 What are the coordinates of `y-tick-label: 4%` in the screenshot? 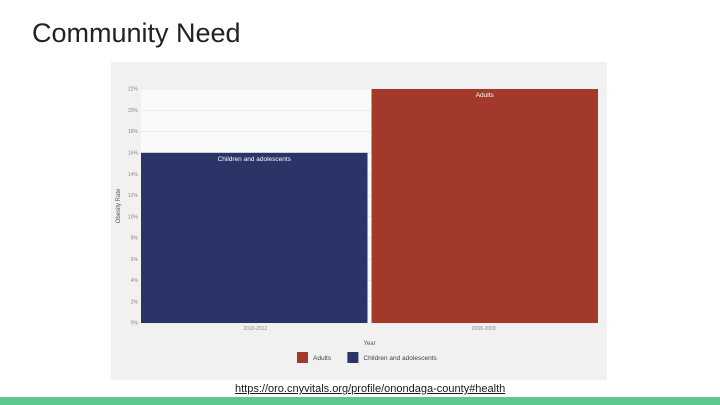 It's located at (135, 281).